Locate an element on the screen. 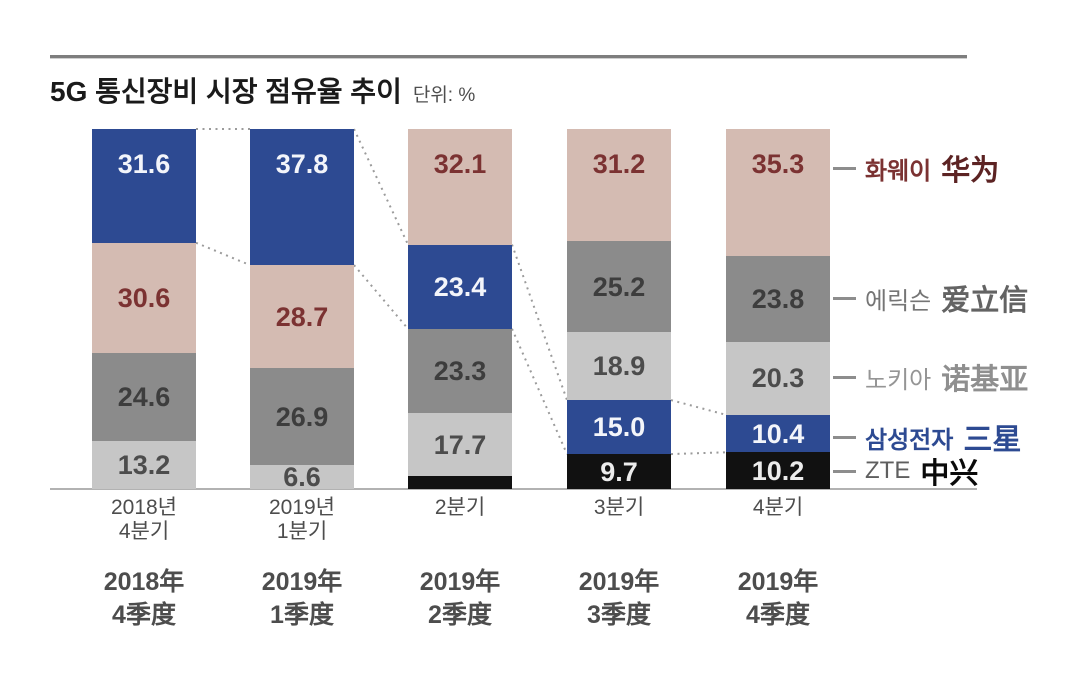 This screenshot has height=674, width=1080. legend-row-huawei: 화웨이 华为 is located at coordinates (916, 168).